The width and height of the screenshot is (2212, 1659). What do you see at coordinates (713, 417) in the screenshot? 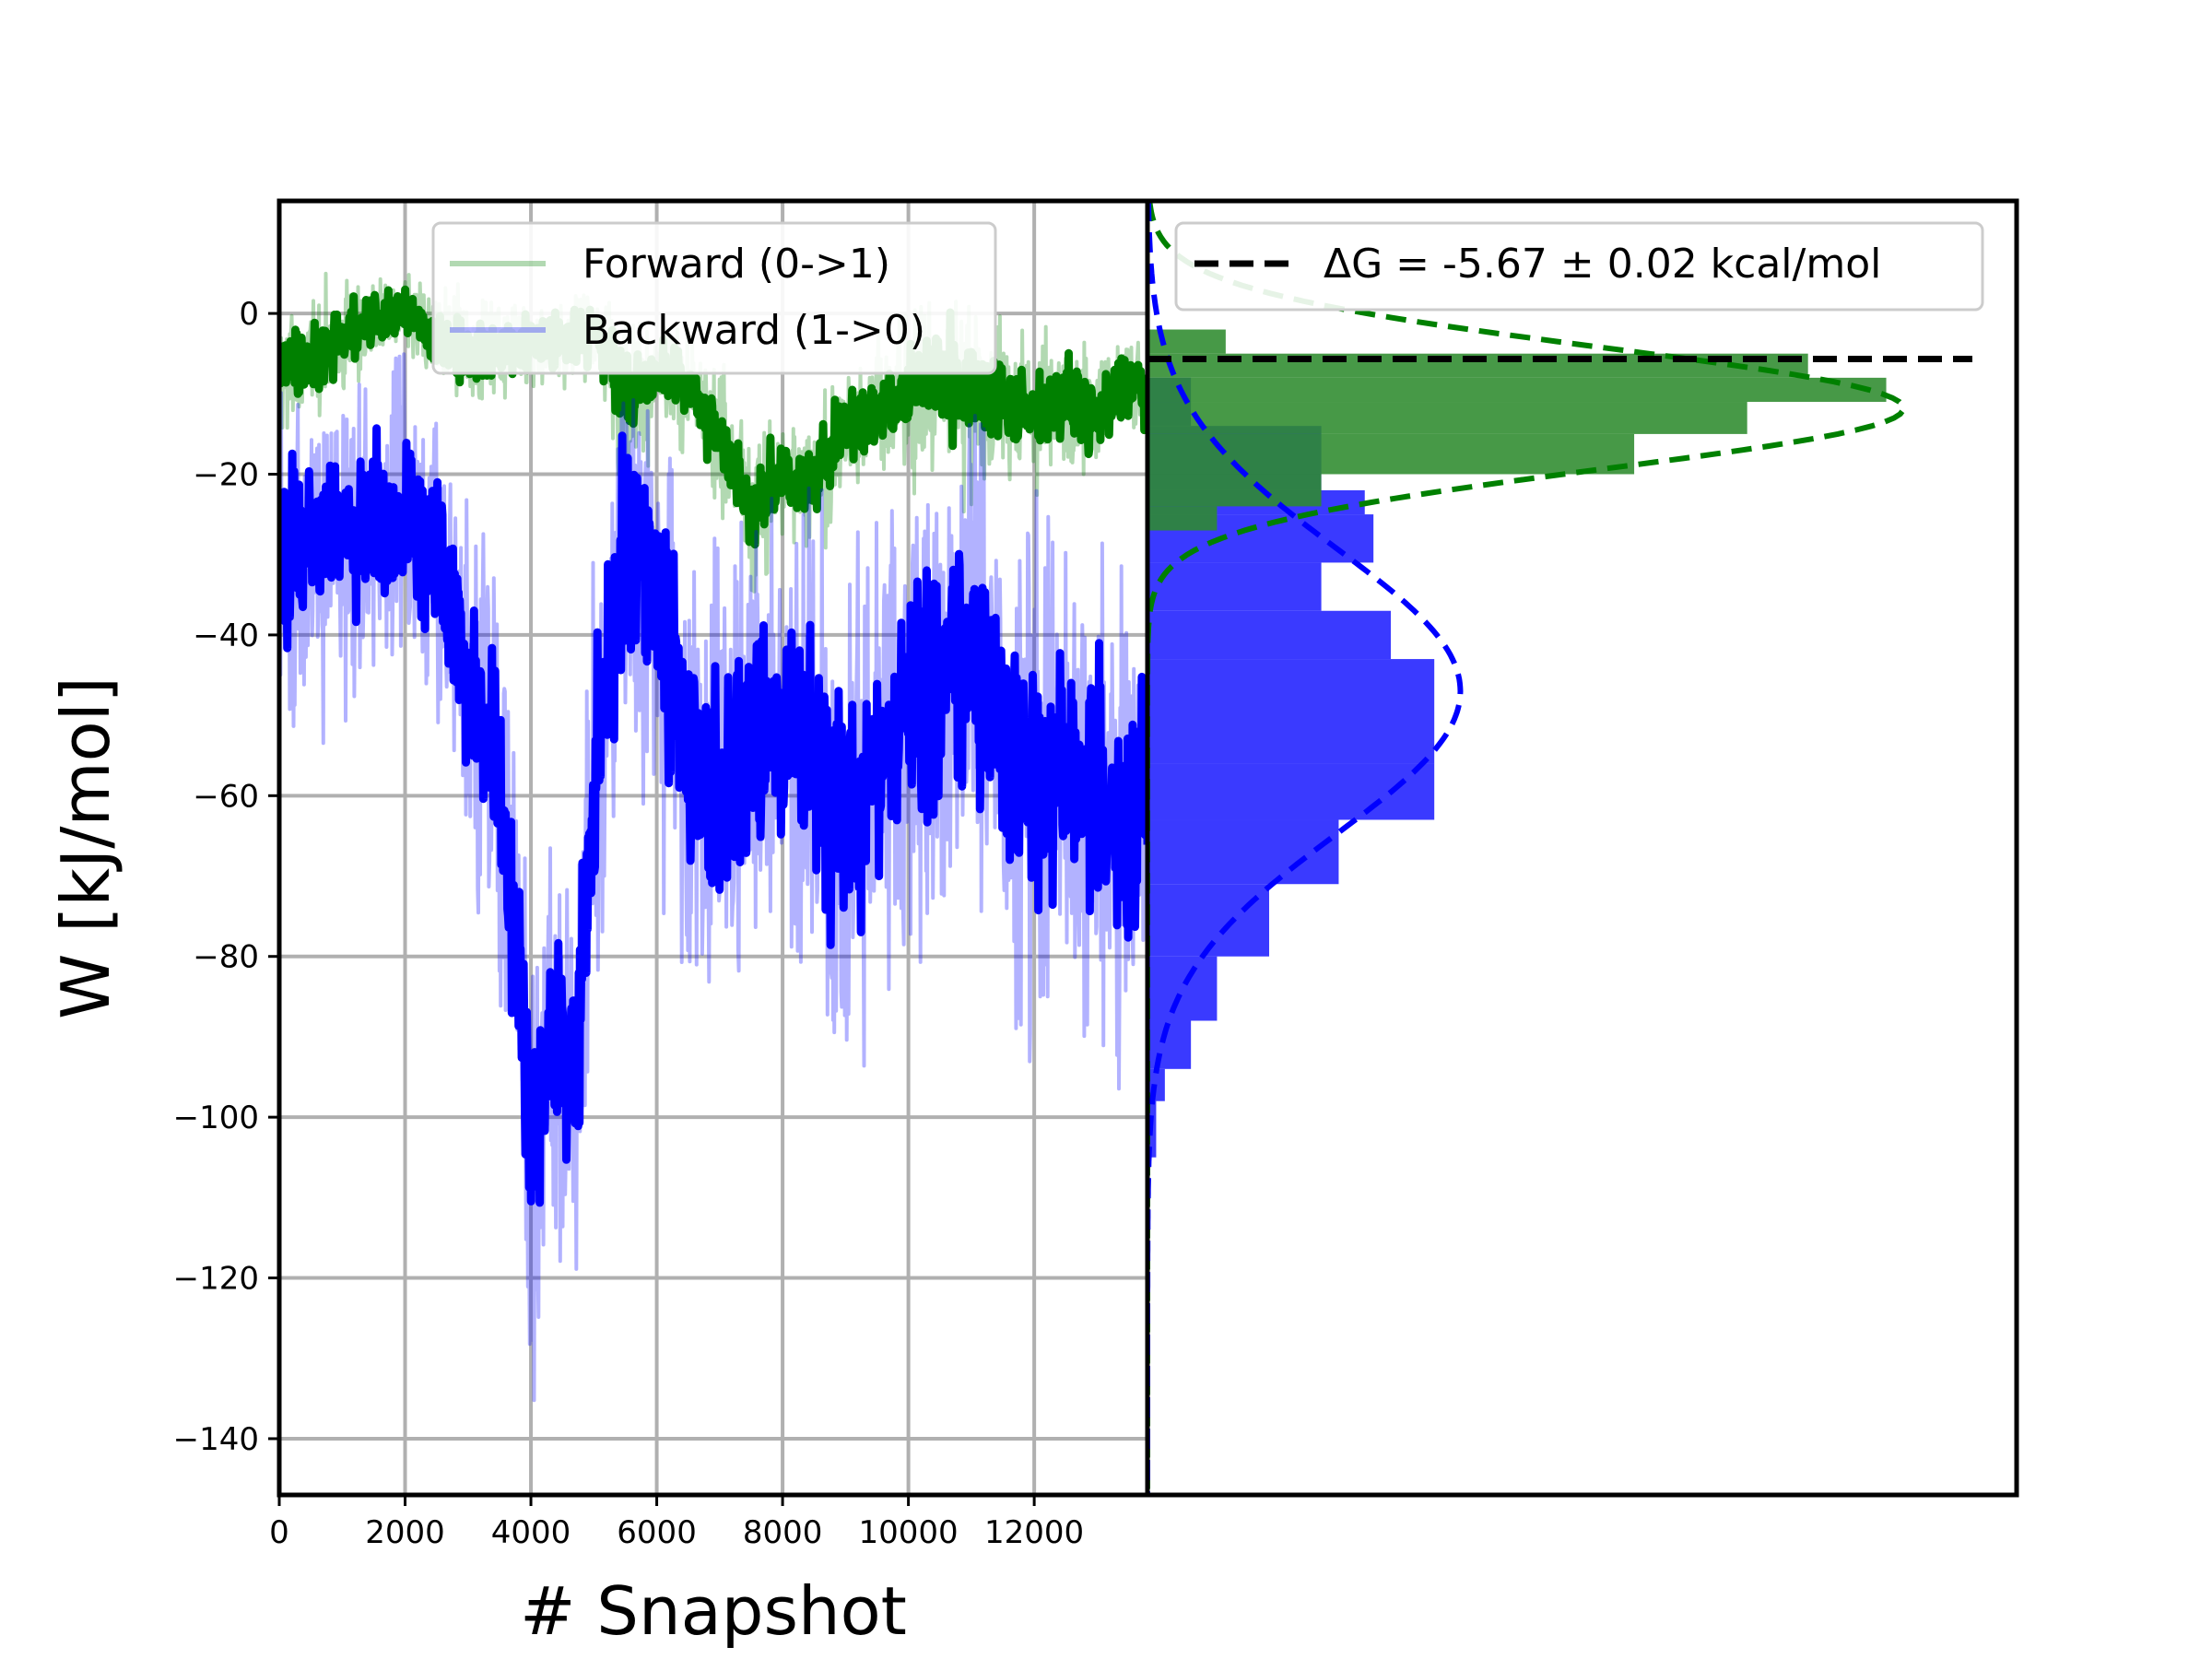
I see `forward-trace-smoothed` at bounding box center [713, 417].